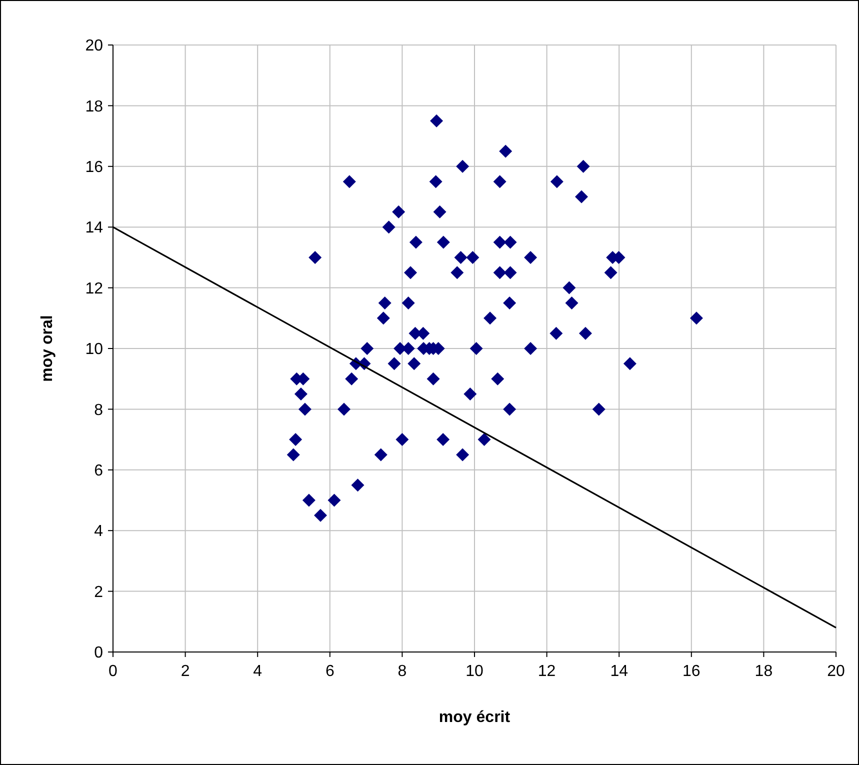  I want to click on x-axis-title: moy écrit, so click(474, 717).